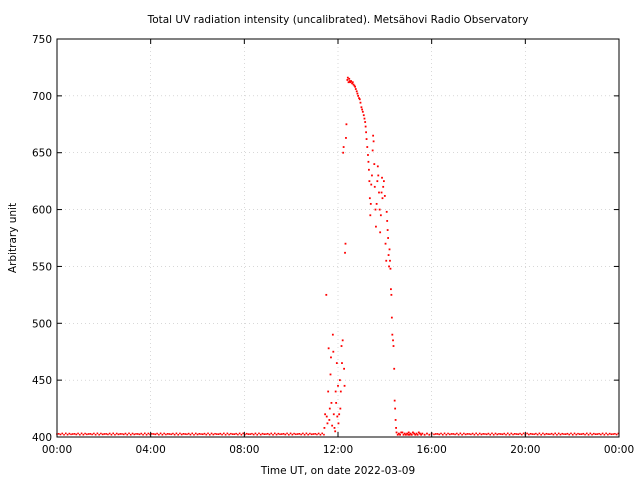 This screenshot has width=640, height=480. What do you see at coordinates (619, 450) in the screenshot?
I see `x-tick-label: 00:00` at bounding box center [619, 450].